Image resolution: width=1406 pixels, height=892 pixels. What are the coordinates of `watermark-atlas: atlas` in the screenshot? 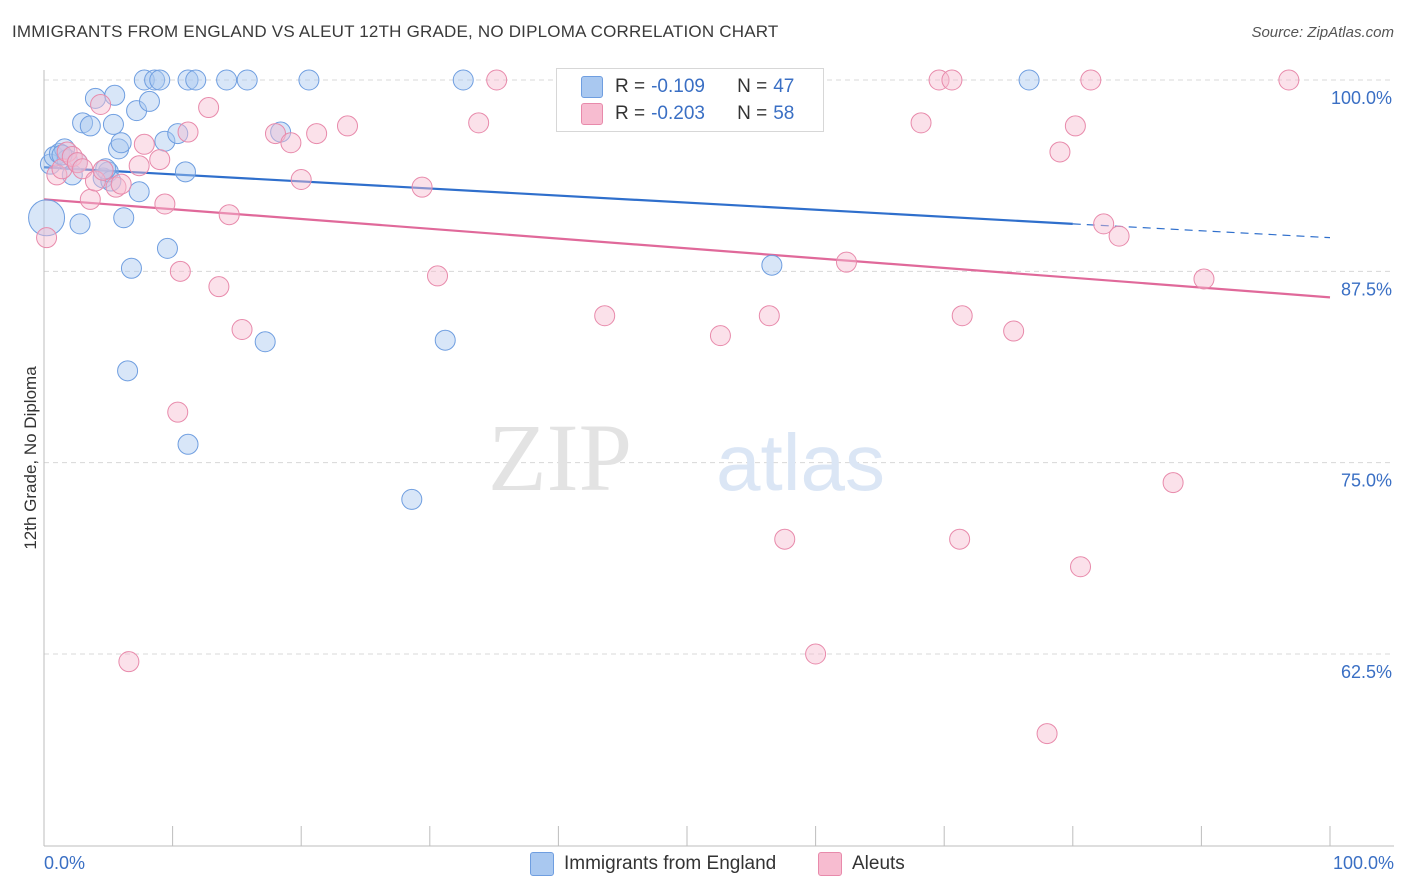 It's located at (800, 462).